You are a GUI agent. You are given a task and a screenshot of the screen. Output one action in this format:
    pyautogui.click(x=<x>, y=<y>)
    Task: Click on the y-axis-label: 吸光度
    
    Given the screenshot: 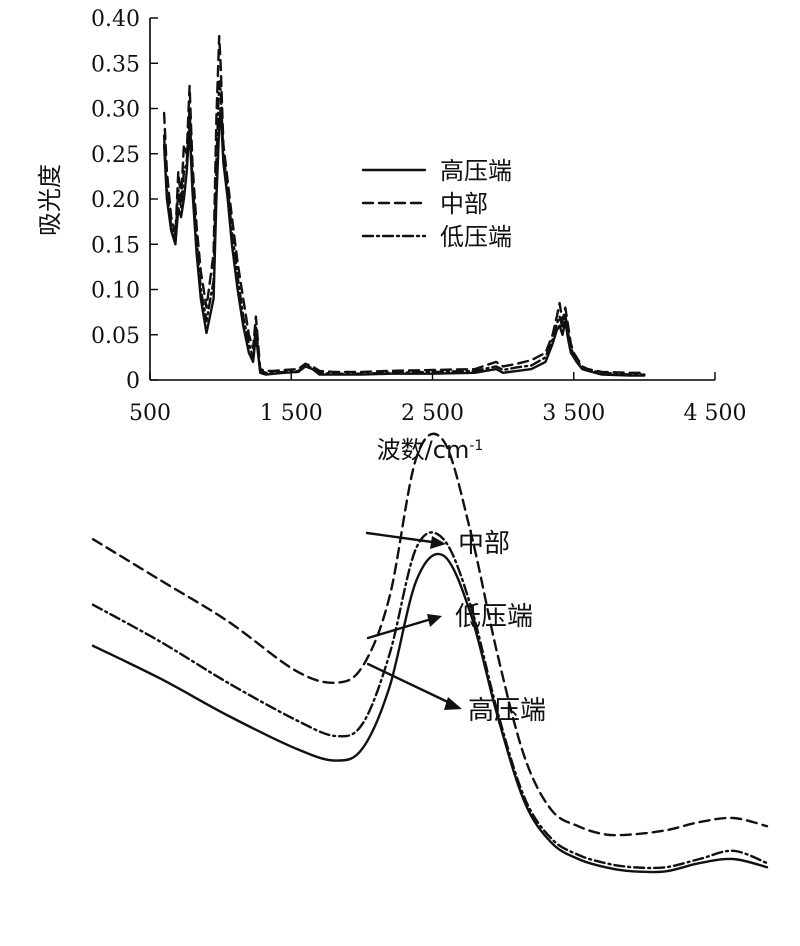 What is the action you would take?
    pyautogui.click(x=50, y=200)
    